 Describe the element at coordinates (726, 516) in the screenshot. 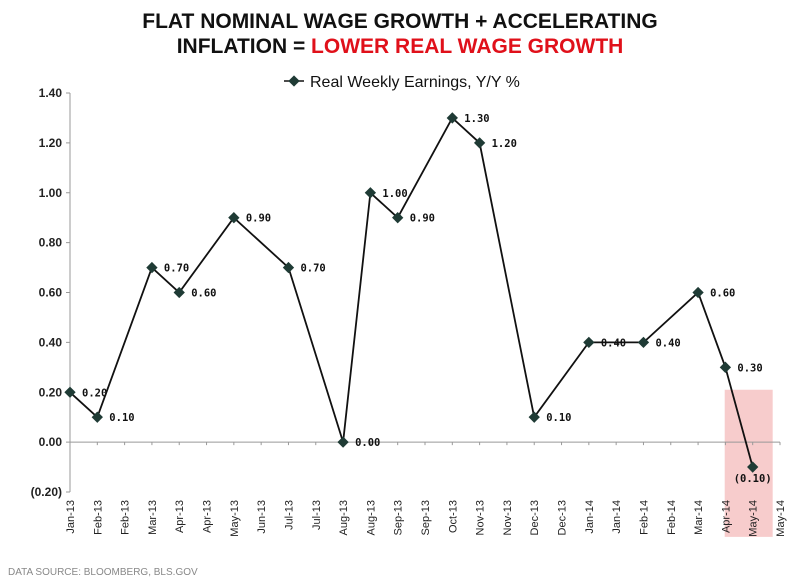

I see `x-tick-label: Apr-14` at that location.